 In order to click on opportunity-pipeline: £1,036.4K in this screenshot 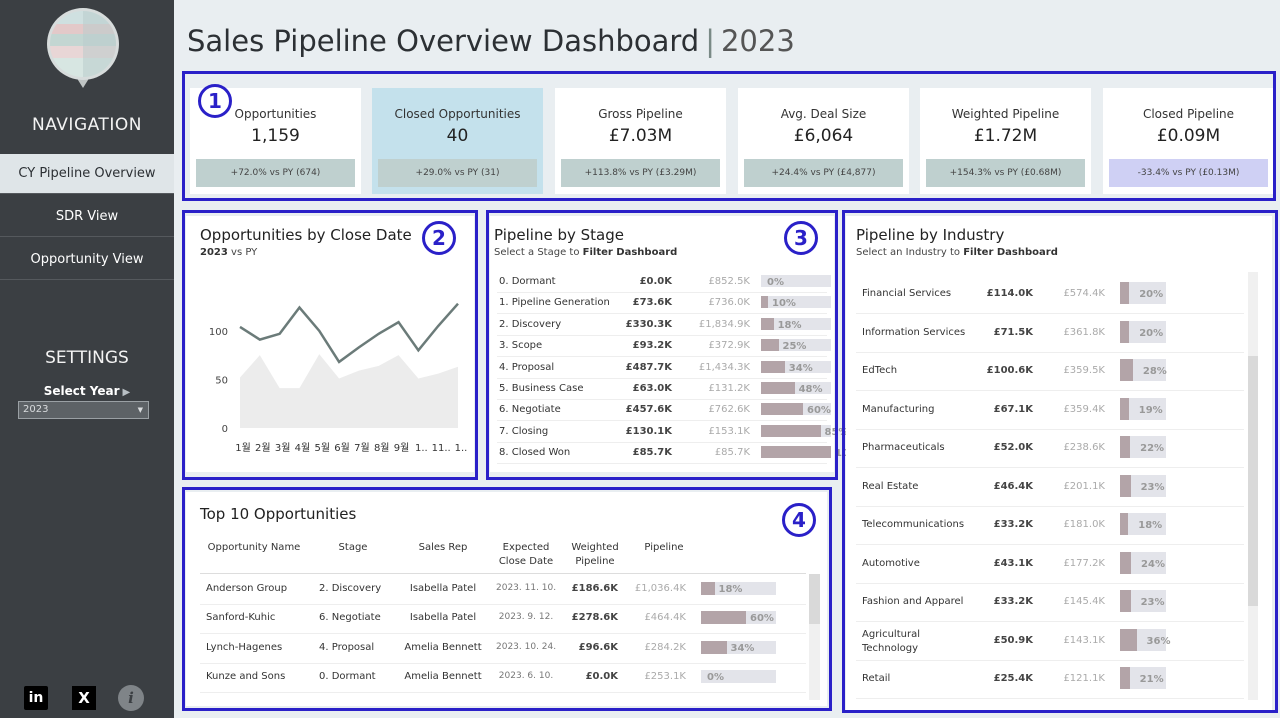, I will do `click(660, 588)`.